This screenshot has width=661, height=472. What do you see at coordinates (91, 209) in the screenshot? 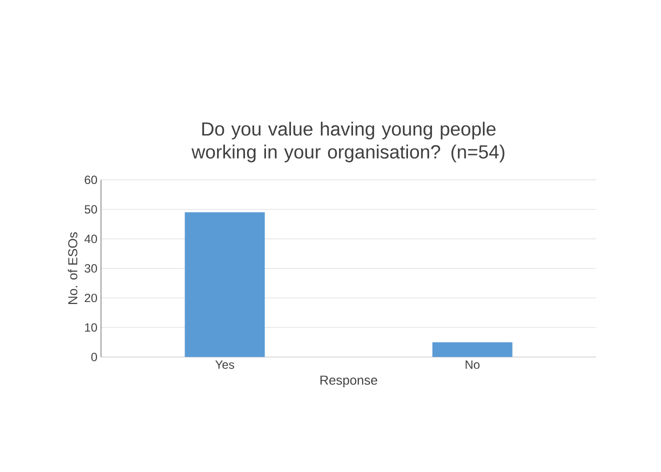
I see `y-tick-label: 50` at bounding box center [91, 209].